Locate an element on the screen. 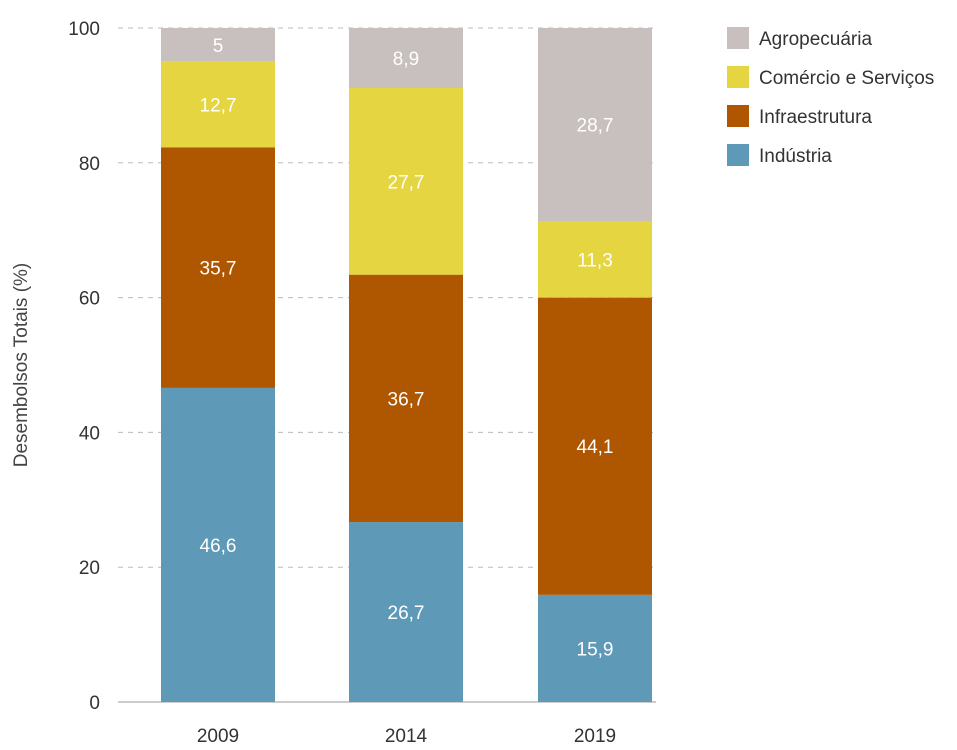 This screenshot has height=750, width=957. x-tick-label: 2014 is located at coordinates (406, 735).